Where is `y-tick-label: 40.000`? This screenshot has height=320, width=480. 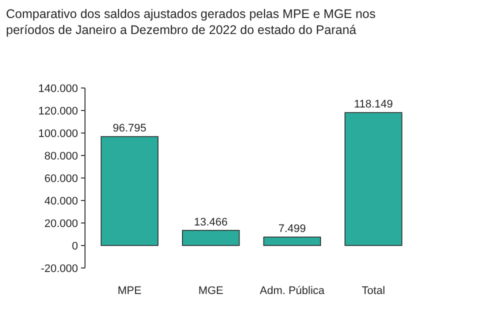
y-tick-label: 40.000 is located at coordinates (61, 201).